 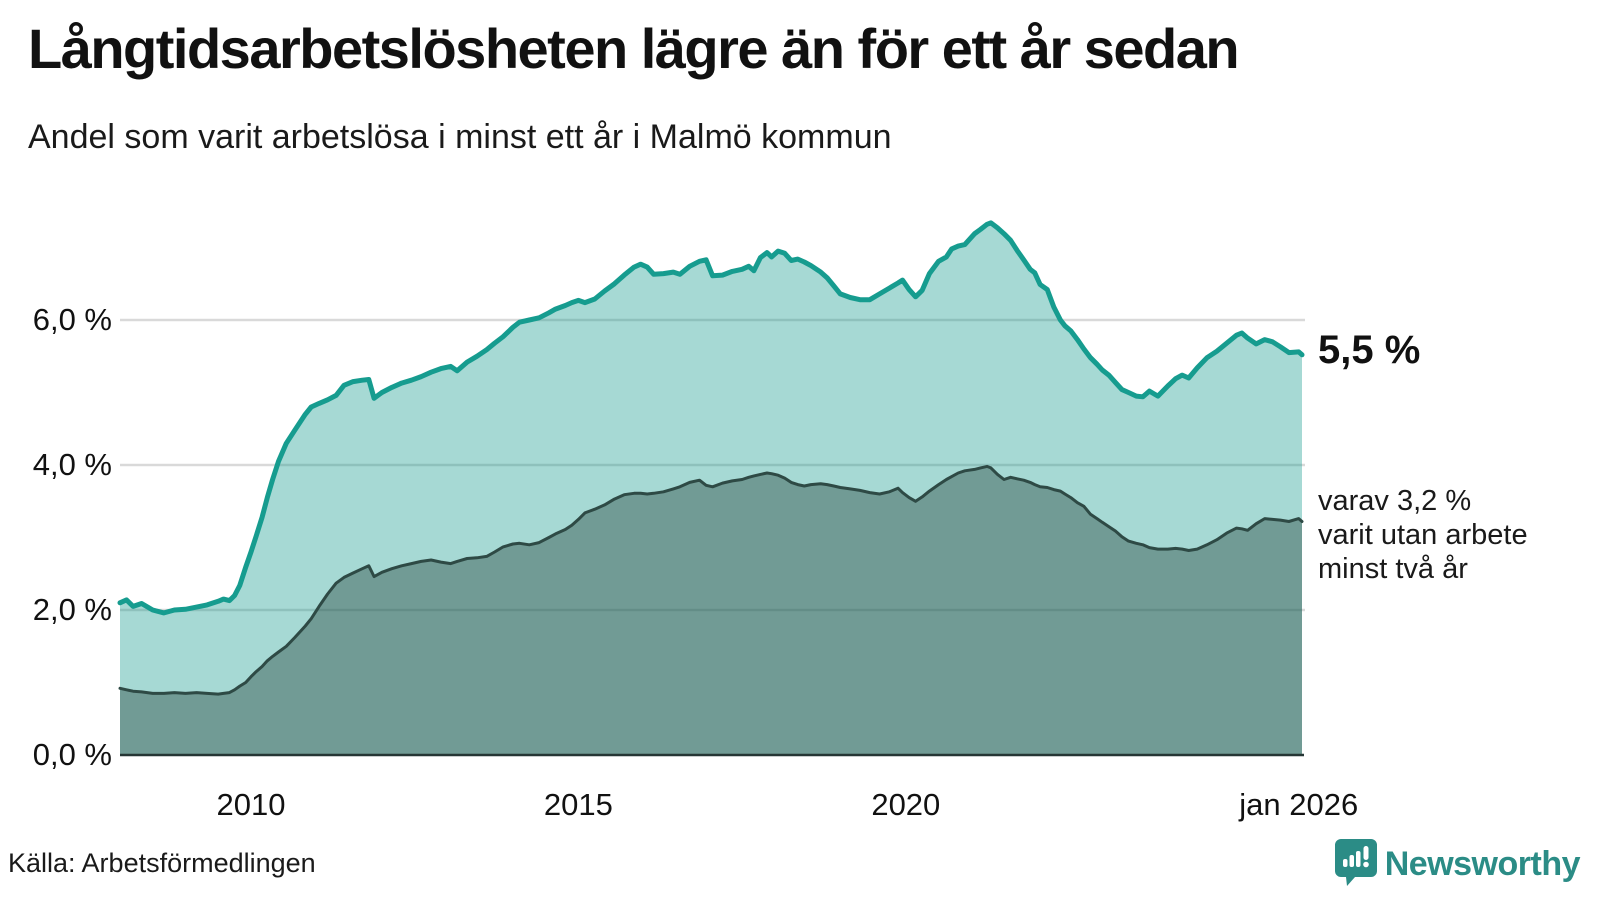 I want to click on y-axis-tick-label: 4,0 %, so click(x=72, y=464).